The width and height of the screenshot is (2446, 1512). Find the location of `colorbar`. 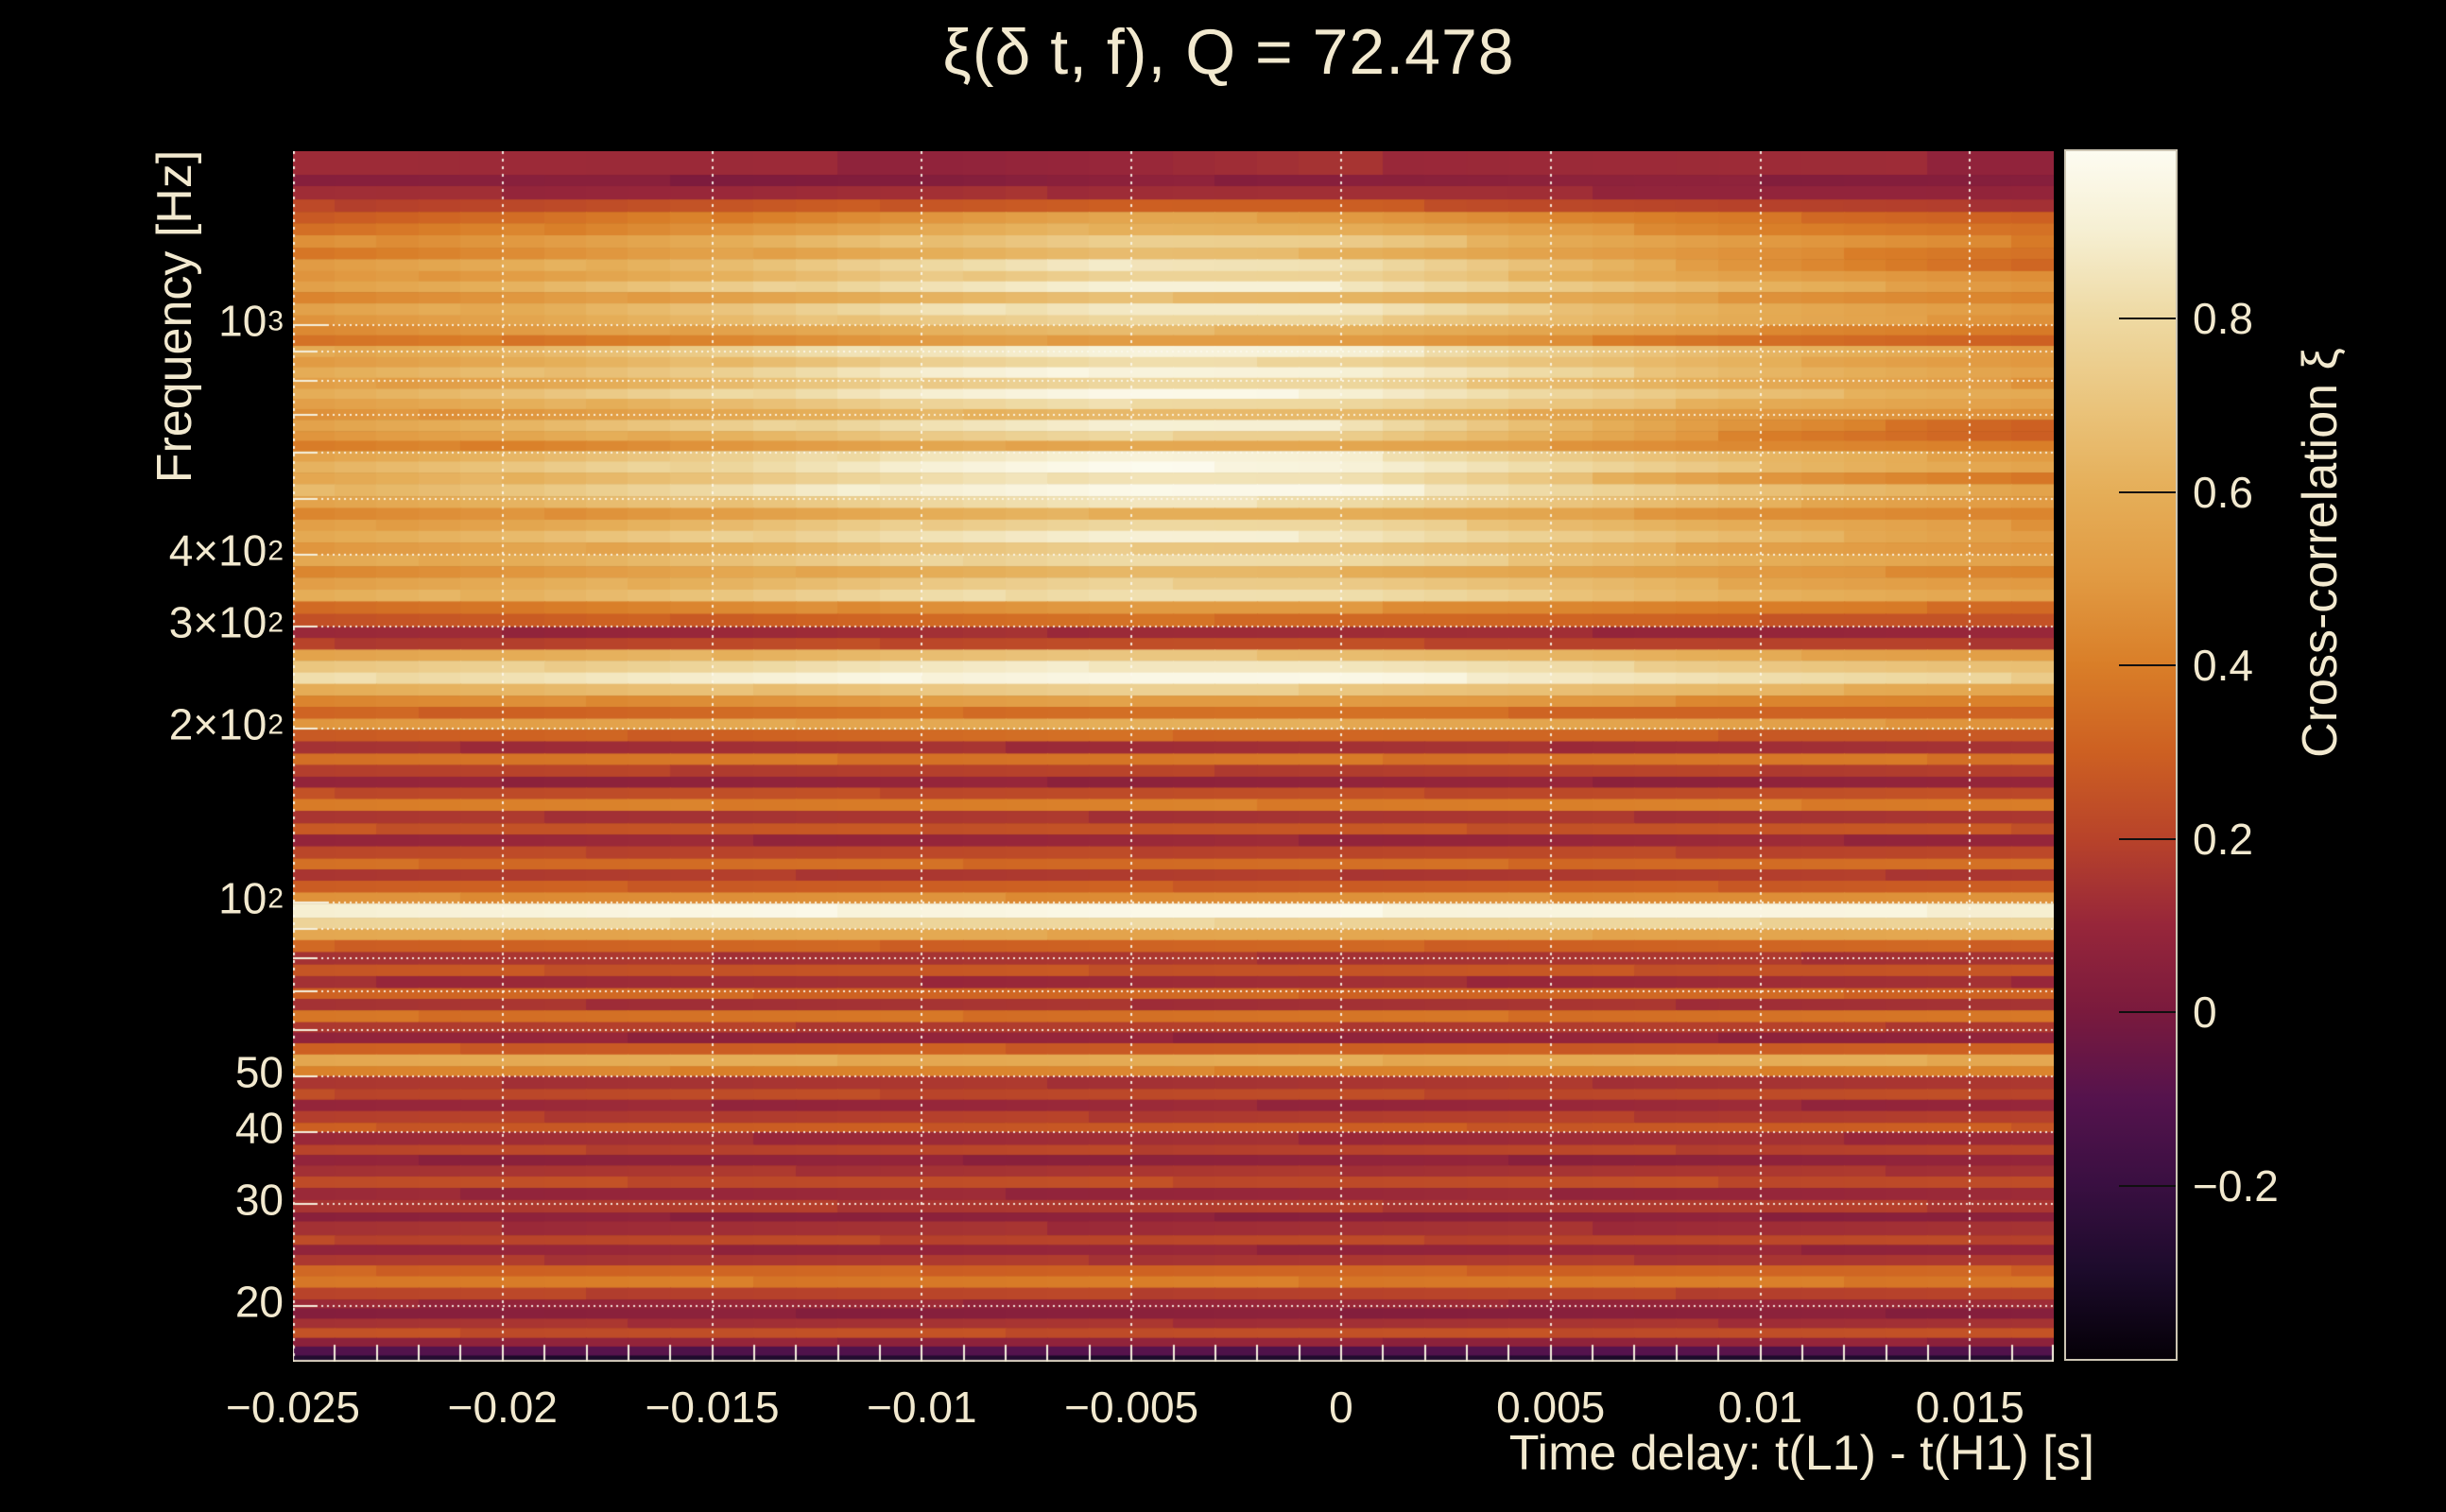

colorbar is located at coordinates (2121, 755).